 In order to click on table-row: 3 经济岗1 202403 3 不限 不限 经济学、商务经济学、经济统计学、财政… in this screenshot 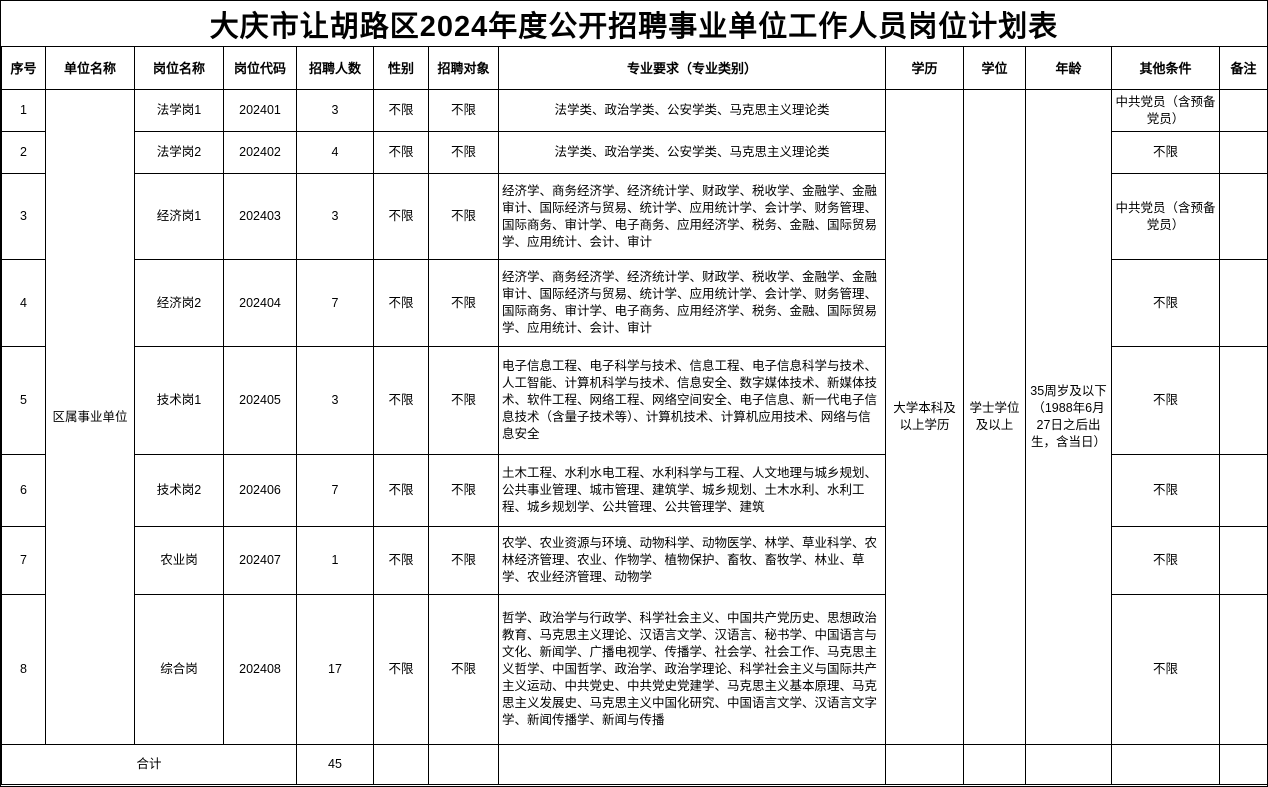, I will do `click(634, 216)`.